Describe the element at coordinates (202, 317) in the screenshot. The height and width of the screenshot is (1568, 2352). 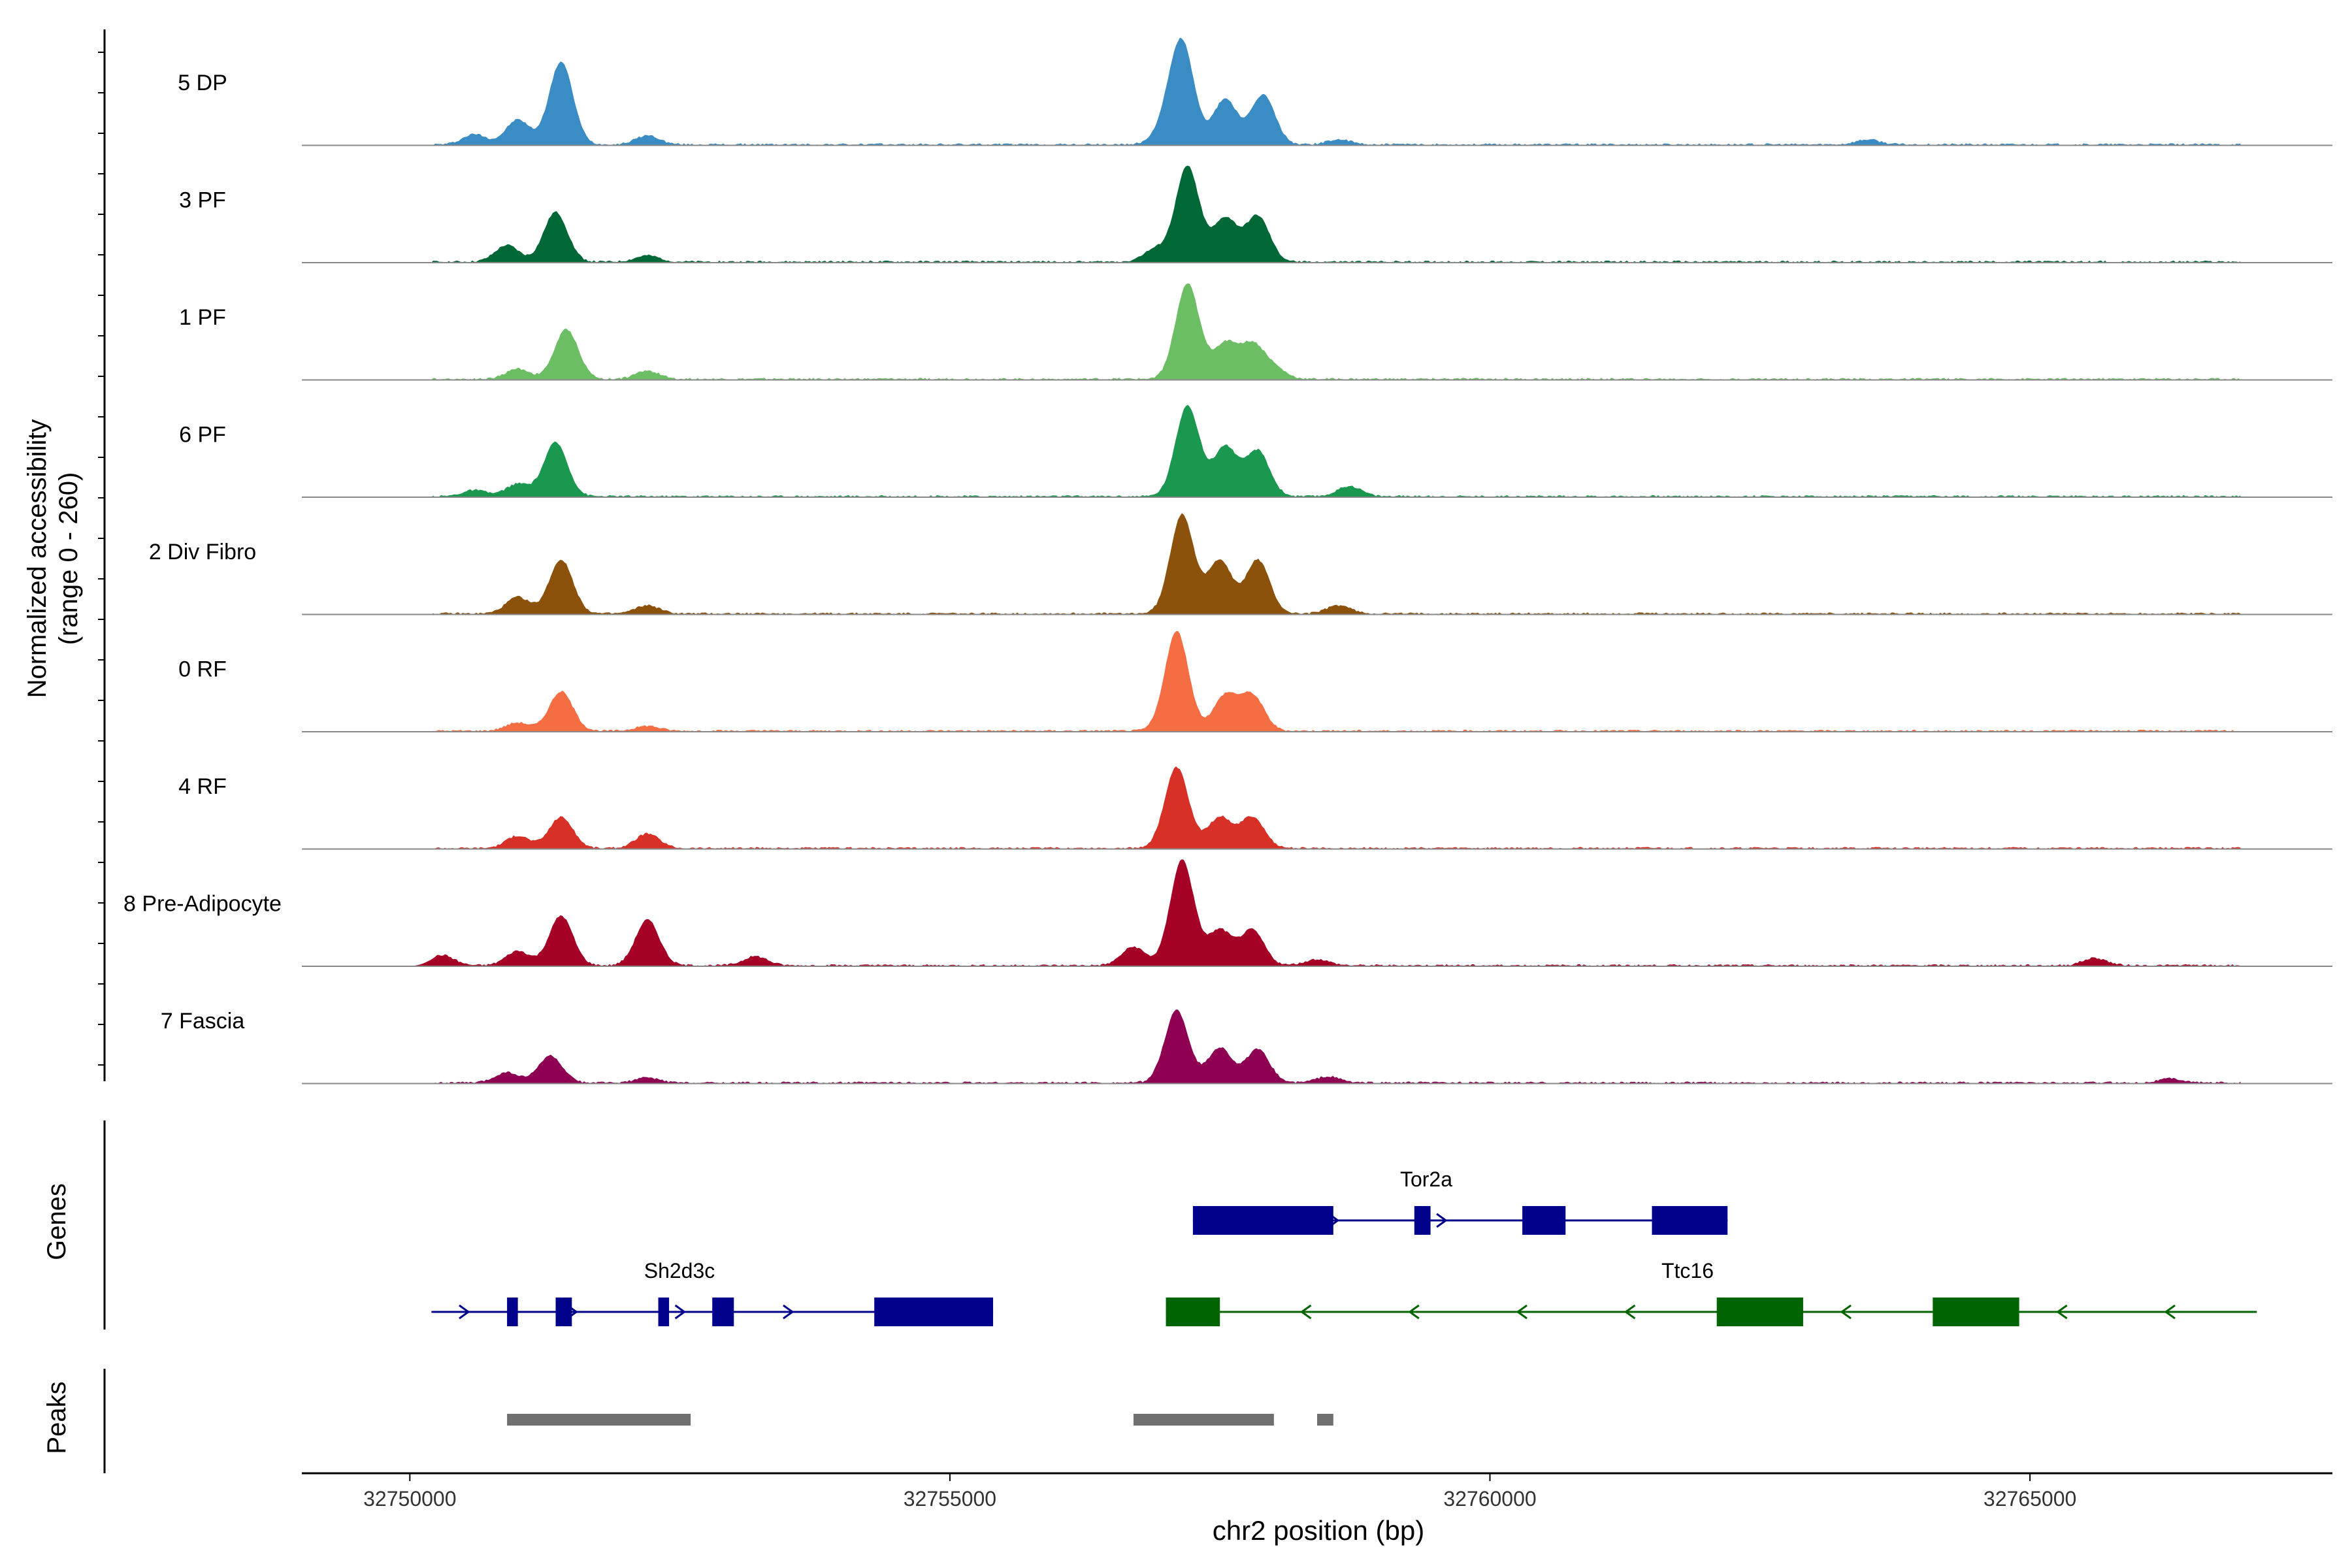
I see `track-label: 1 PF` at that location.